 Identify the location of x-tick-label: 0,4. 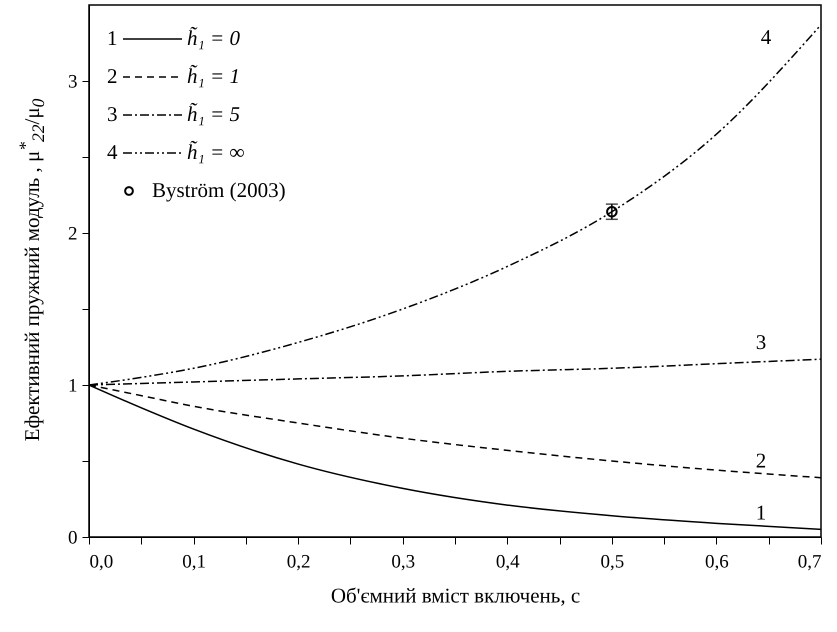
(508, 562).